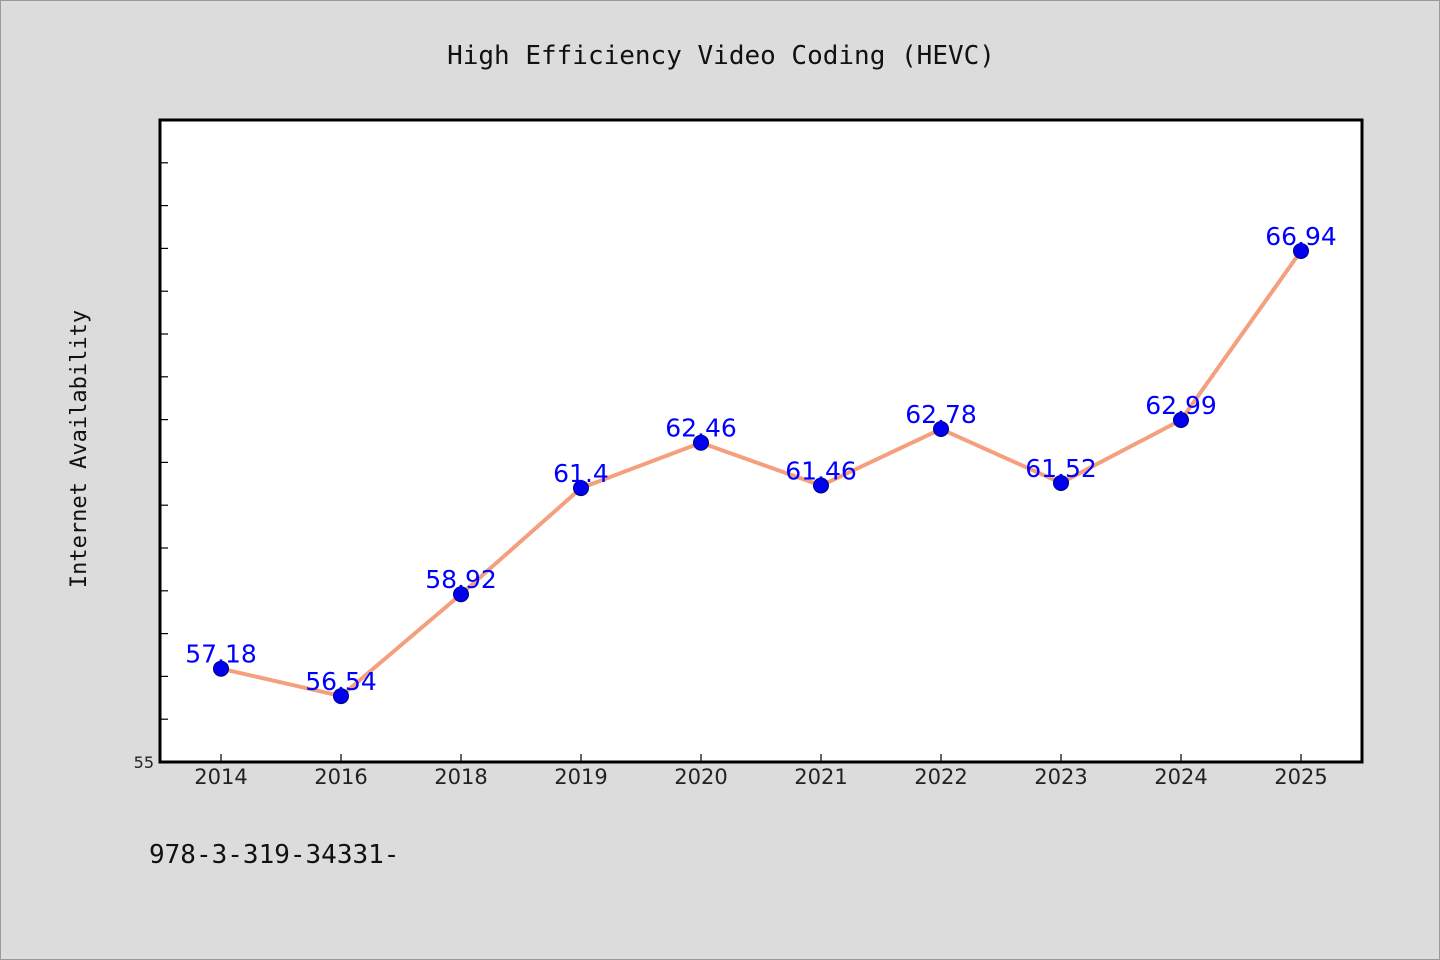  What do you see at coordinates (700, 777) in the screenshot?
I see `x-tick-label: 2020` at bounding box center [700, 777].